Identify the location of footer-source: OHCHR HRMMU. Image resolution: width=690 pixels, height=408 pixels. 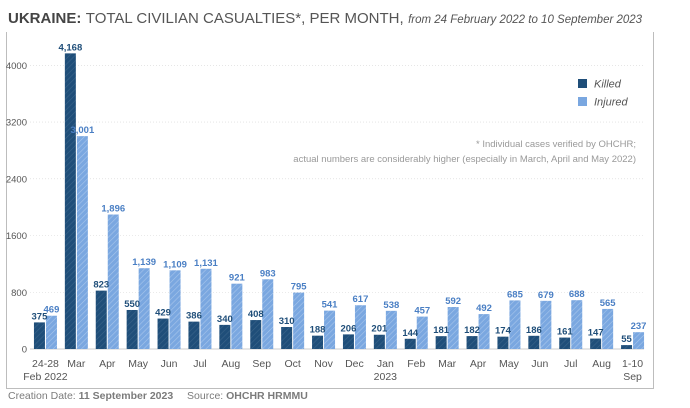
(267, 396).